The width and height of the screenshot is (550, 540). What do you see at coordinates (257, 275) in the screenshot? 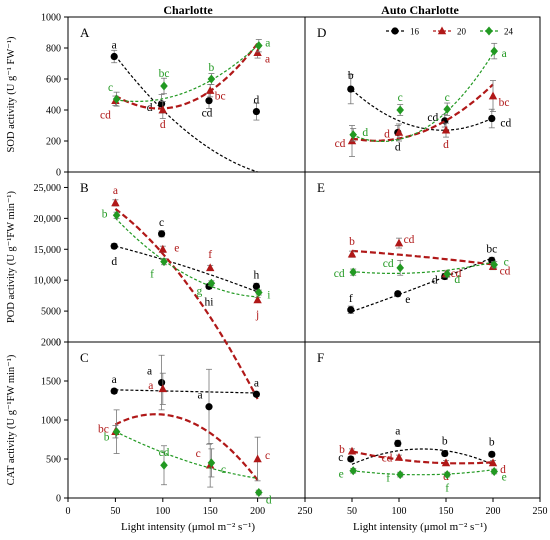
I see `significance-label: h` at bounding box center [257, 275].